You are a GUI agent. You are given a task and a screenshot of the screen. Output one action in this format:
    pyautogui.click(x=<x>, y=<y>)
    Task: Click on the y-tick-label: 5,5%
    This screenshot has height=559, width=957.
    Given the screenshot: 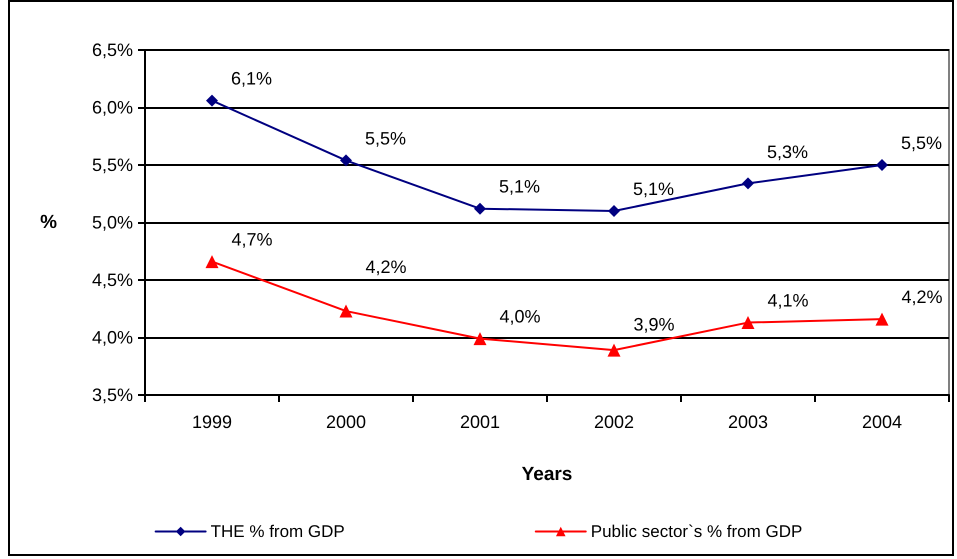 What is the action you would take?
    pyautogui.click(x=112, y=165)
    